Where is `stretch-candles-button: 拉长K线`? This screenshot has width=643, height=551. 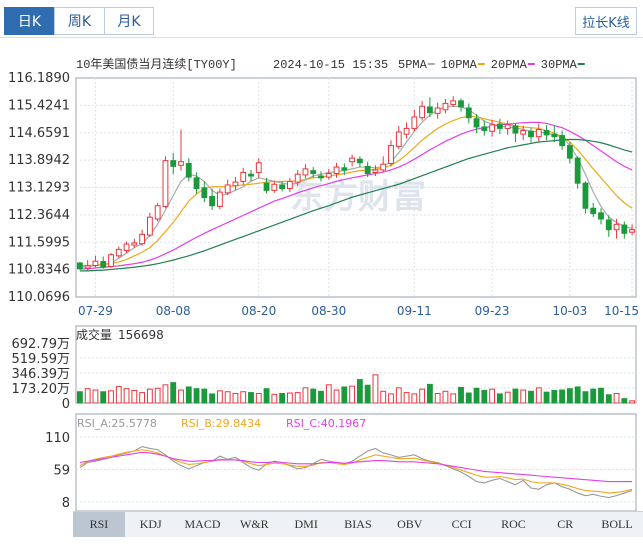
stretch-candles-button: 拉长K线 is located at coordinates (606, 21).